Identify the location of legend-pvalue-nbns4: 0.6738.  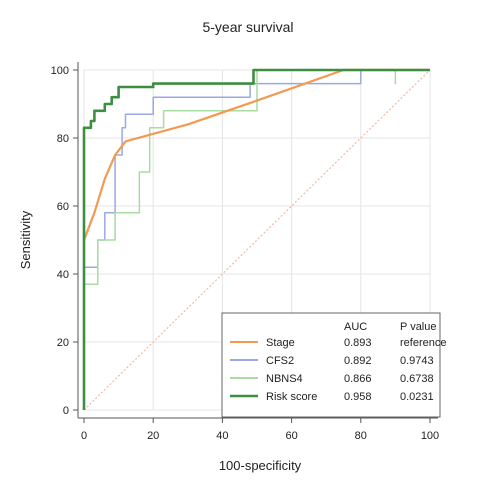
(417, 379).